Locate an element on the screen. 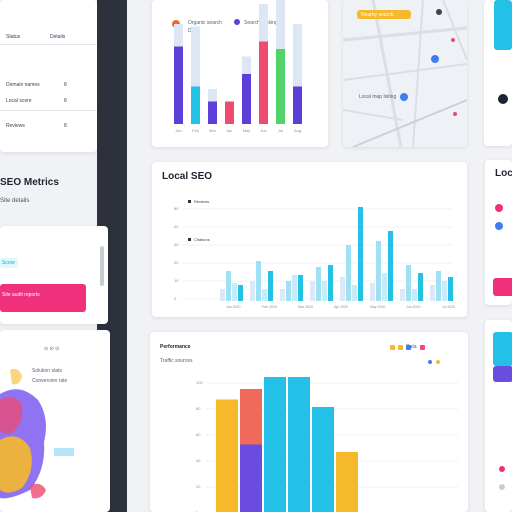 Image resolution: width=512 pixels, height=512 pixels. purple-block-bottom is located at coordinates (502, 374).